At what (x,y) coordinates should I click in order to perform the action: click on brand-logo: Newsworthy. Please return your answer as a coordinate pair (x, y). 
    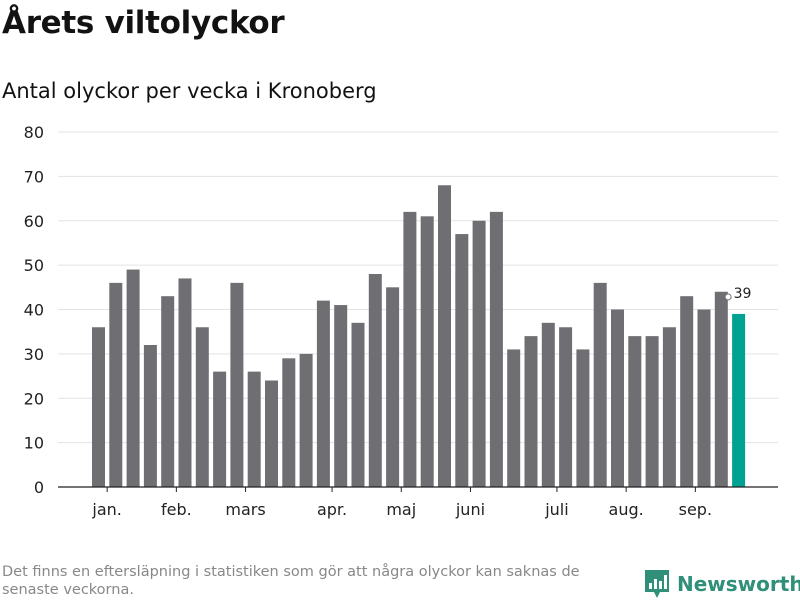
    Looking at the image, I should click on (722, 584).